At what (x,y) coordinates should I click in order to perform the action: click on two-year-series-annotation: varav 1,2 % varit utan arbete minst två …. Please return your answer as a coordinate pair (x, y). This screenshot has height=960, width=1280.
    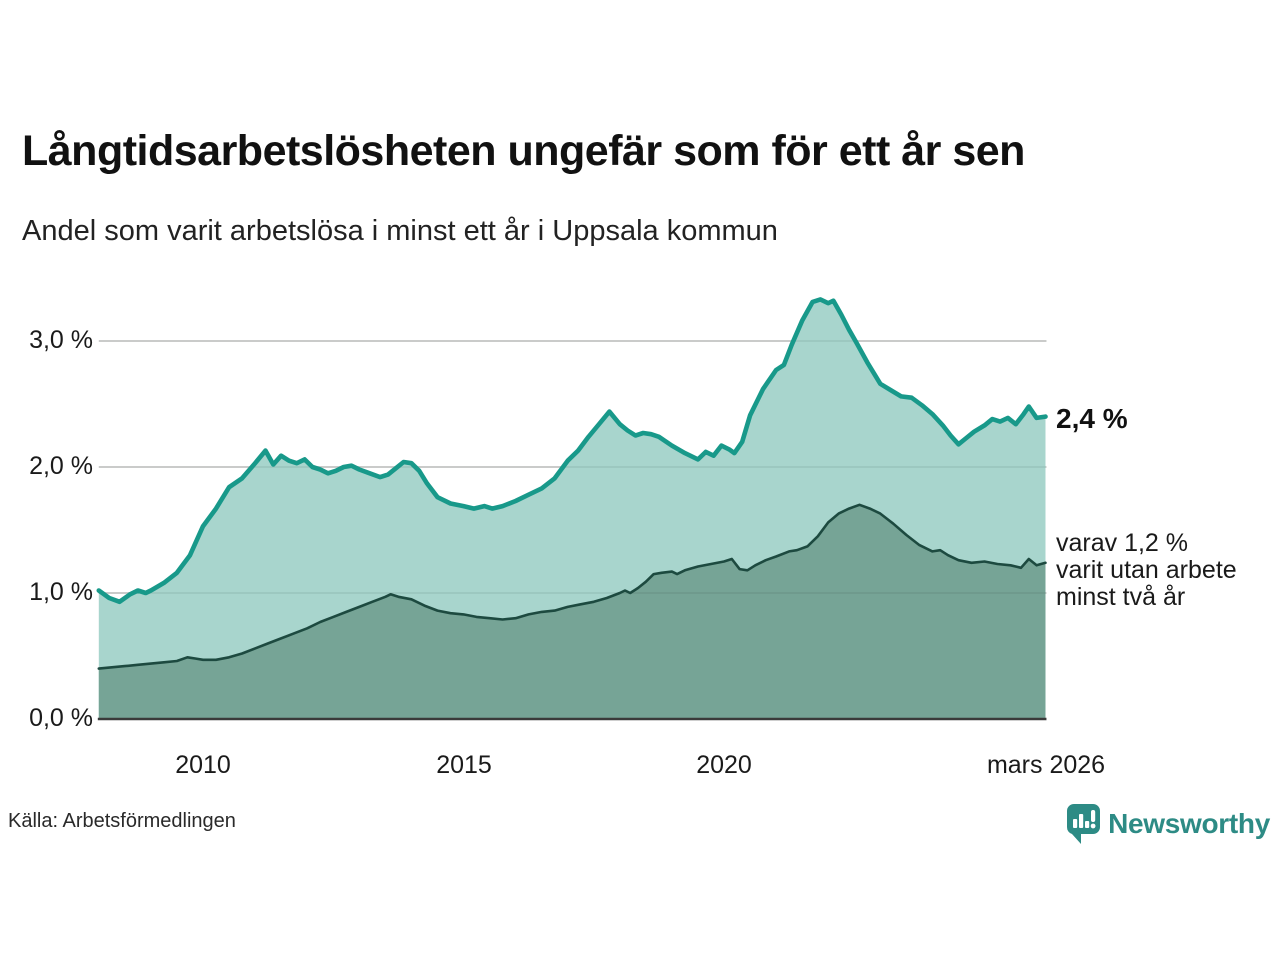
    Looking at the image, I should click on (1146, 570).